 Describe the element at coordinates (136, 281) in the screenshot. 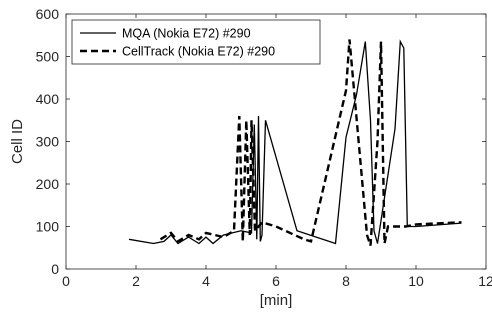

I see `x-tick-label: 2` at that location.